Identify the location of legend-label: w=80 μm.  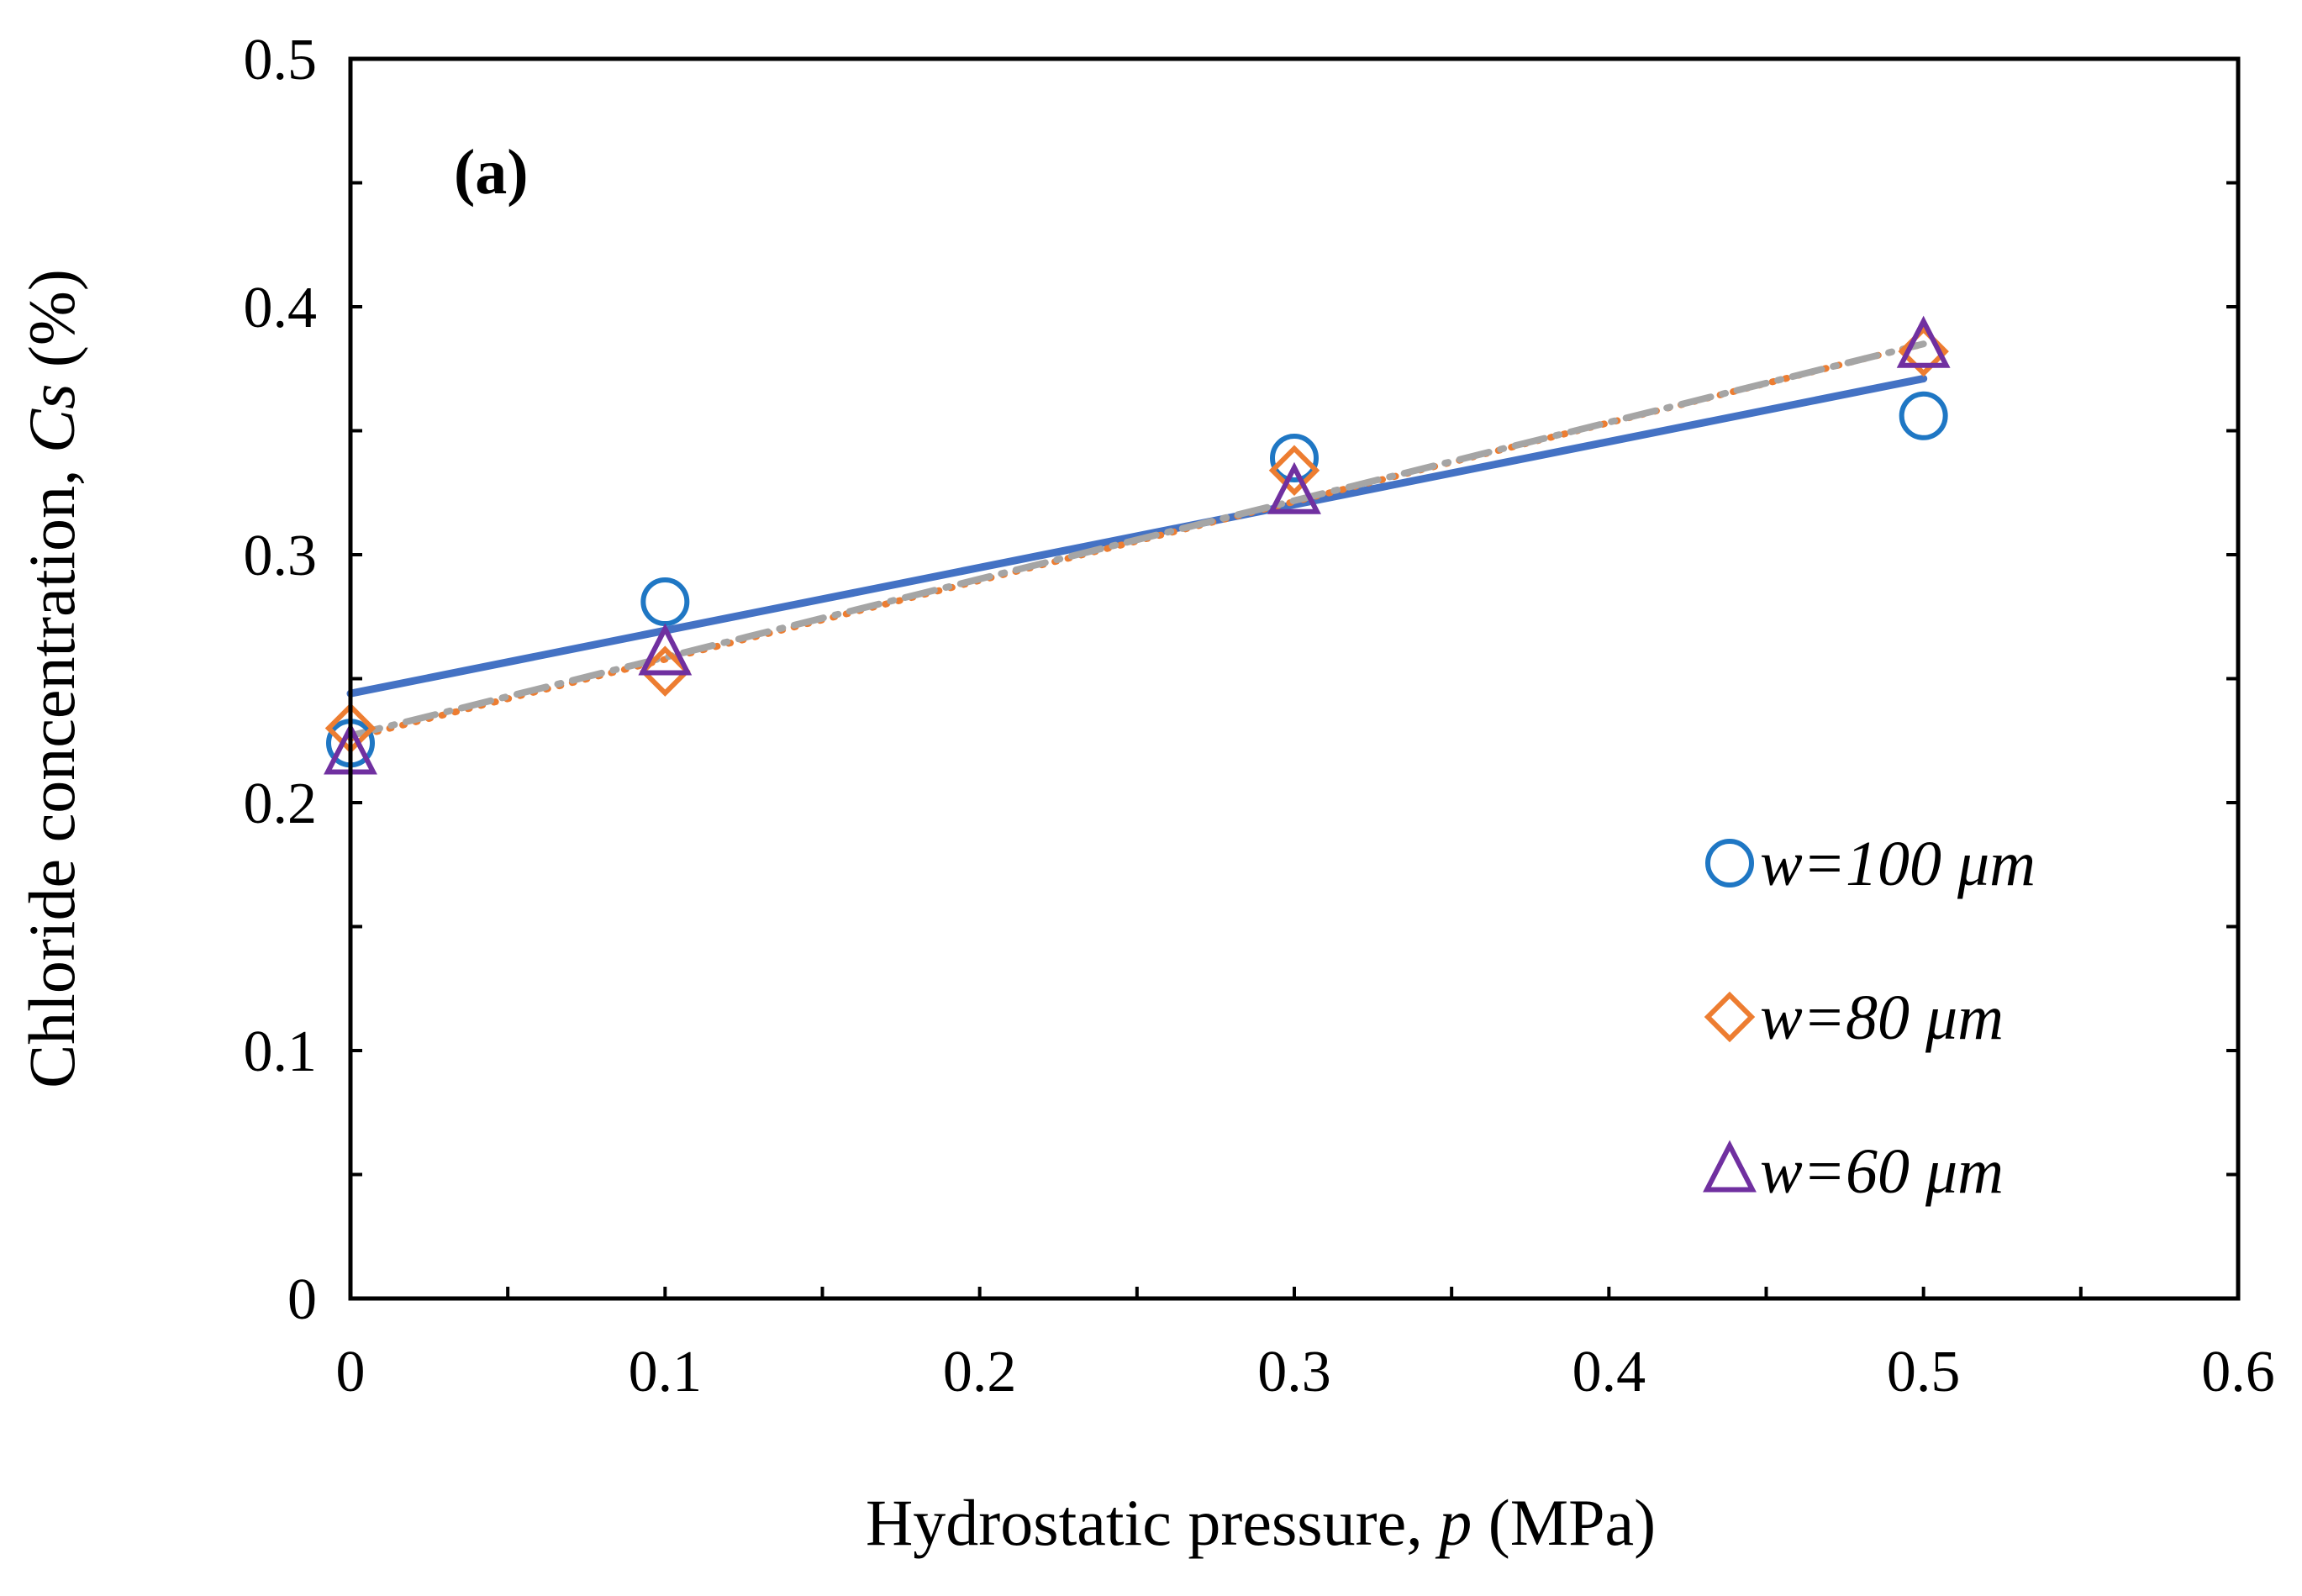
(1882, 1018).